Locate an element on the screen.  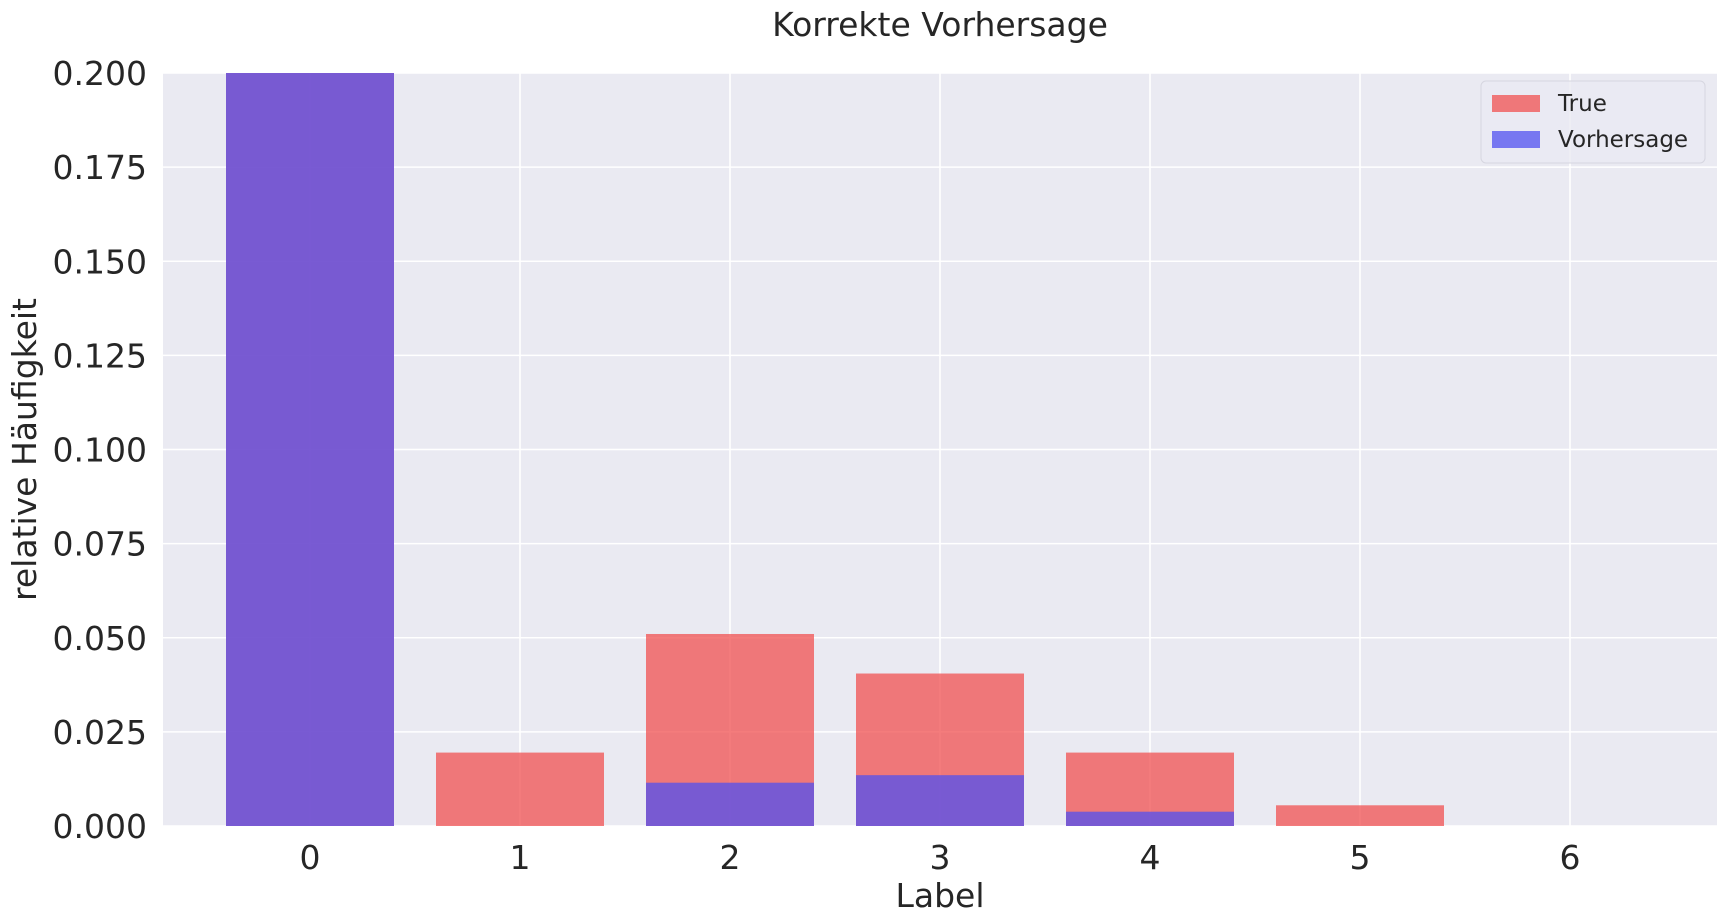
y-tick-label: 0.050 is located at coordinates (100, 638).